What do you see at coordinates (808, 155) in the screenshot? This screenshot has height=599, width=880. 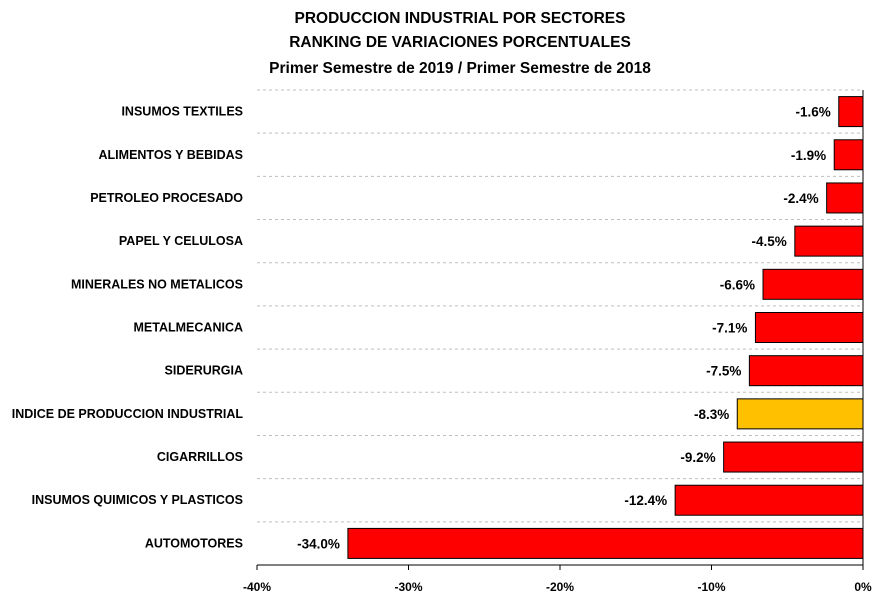 I see `value-label: -1.9%` at bounding box center [808, 155].